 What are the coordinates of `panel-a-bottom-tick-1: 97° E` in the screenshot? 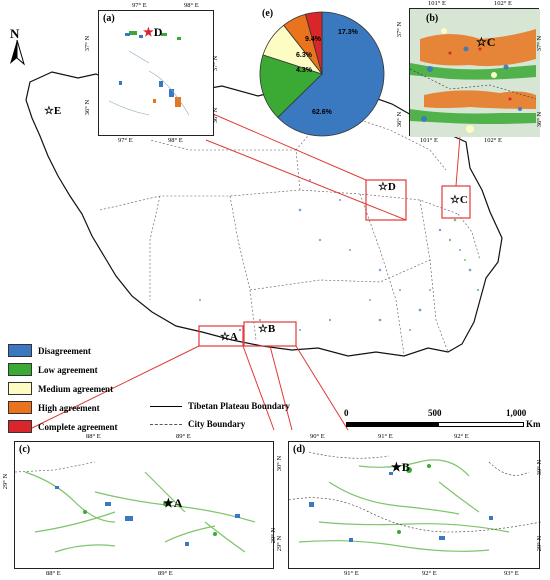 It's located at (125, 140).